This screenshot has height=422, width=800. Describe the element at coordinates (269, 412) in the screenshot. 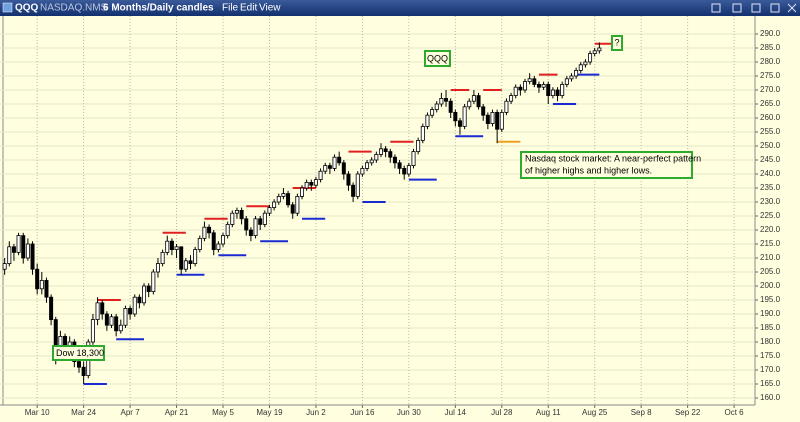

I see `x-tick-label: May 19` at that location.